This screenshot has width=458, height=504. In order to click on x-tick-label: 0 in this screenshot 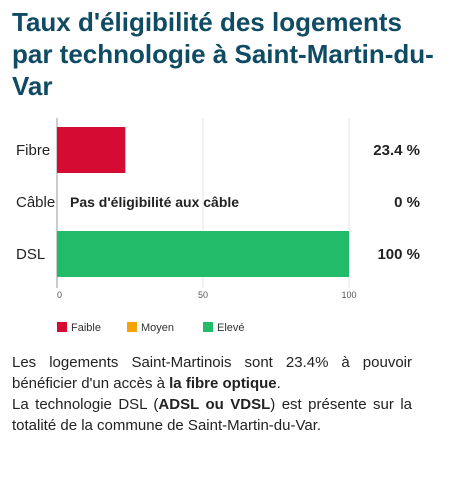, I will do `click(59, 295)`.